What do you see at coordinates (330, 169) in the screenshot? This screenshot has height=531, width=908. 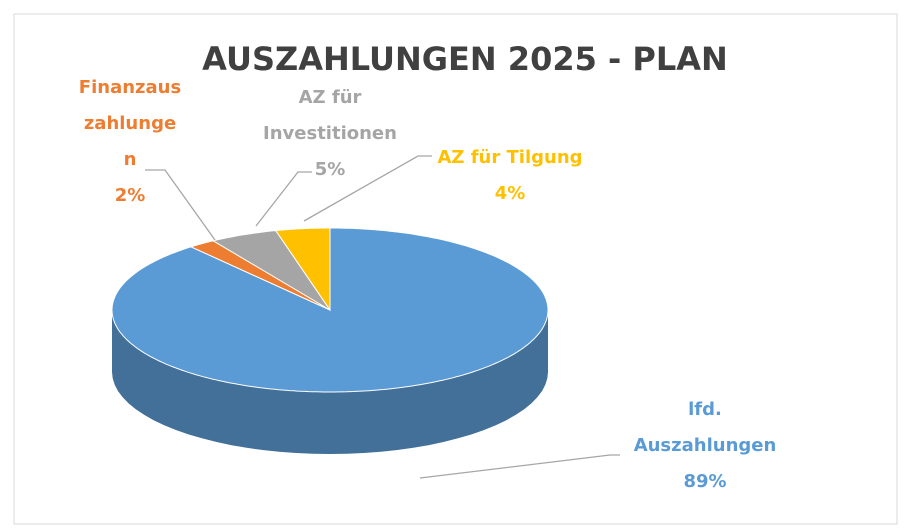 I see `value-label: 5%` at bounding box center [330, 169].